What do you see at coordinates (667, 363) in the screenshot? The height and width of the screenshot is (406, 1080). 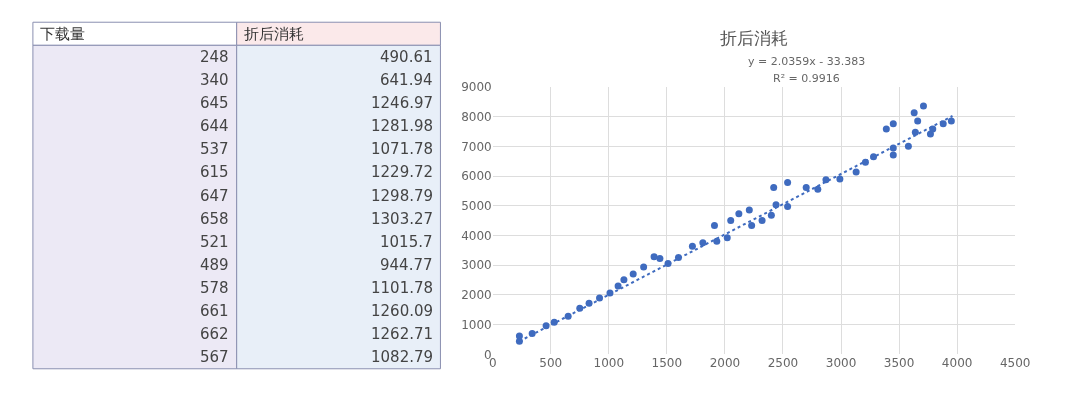 I see `x-tick-label: 1500` at bounding box center [667, 363].